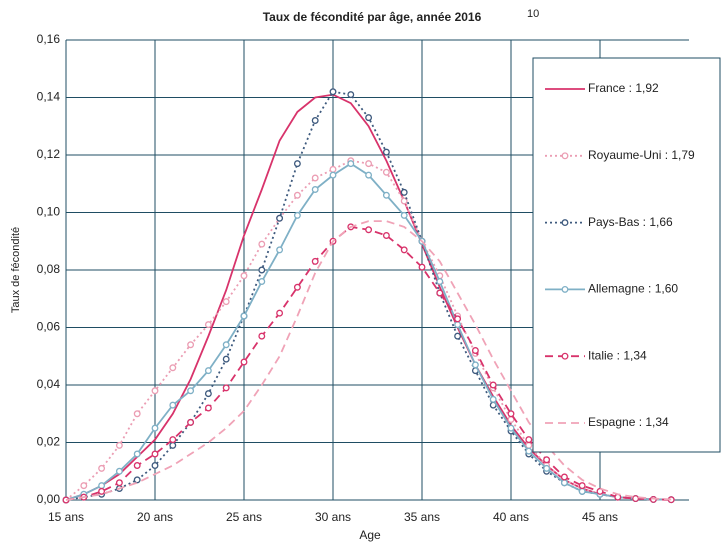 This screenshot has width=726, height=549. Describe the element at coordinates (155, 517) in the screenshot. I see `x-tick-label: 20 ans` at that location.